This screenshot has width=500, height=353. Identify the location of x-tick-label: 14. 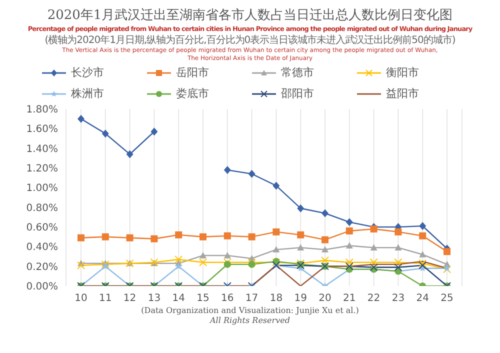
(178, 298).